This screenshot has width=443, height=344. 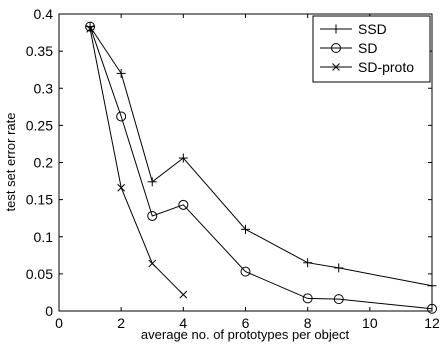 What do you see at coordinates (386, 67) in the screenshot?
I see `legend-label: SD-proto` at bounding box center [386, 67].